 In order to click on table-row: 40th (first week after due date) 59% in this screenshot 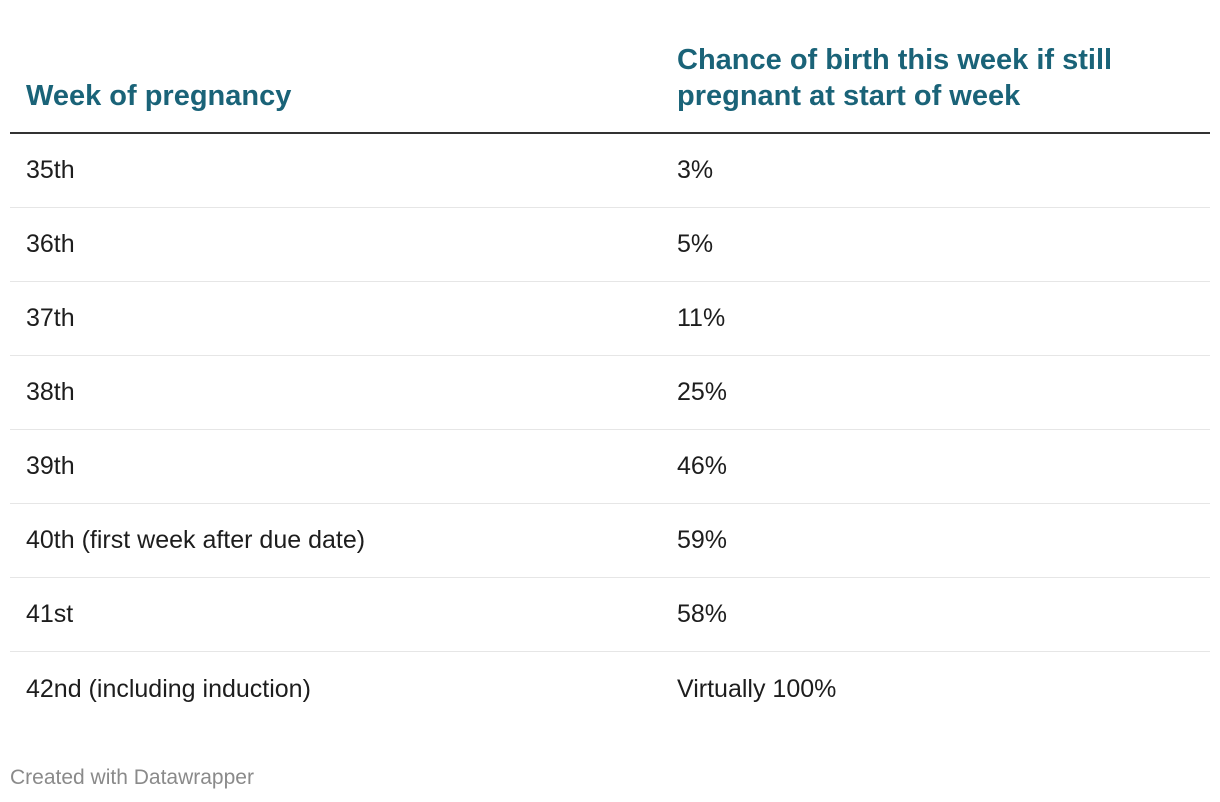, I will do `click(610, 541)`.